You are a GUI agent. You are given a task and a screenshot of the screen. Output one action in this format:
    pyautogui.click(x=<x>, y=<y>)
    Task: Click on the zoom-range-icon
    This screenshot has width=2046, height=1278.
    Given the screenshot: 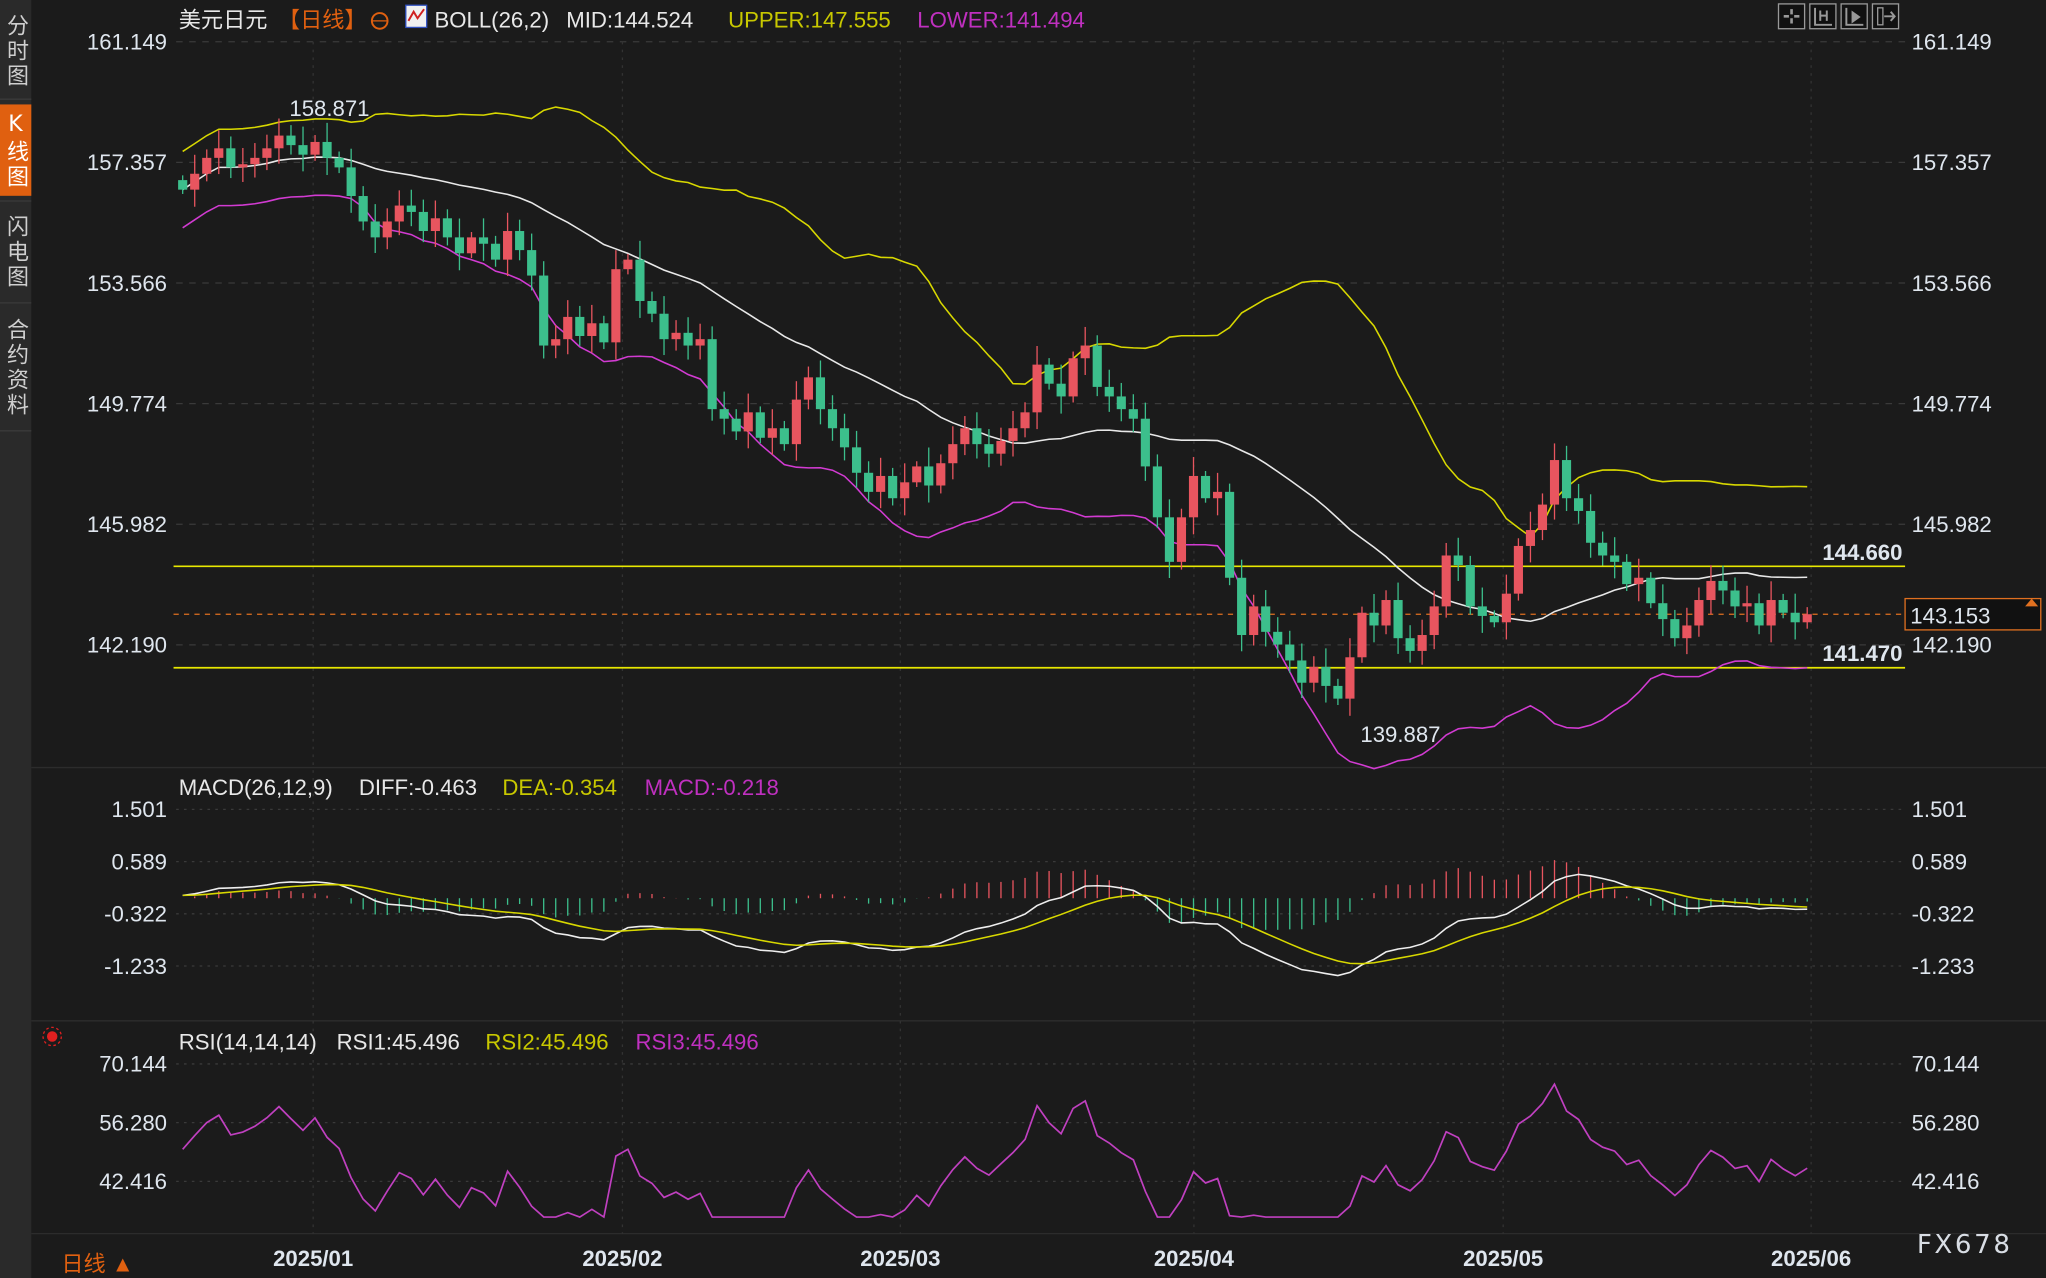 What is the action you would take?
    pyautogui.click(x=1823, y=16)
    